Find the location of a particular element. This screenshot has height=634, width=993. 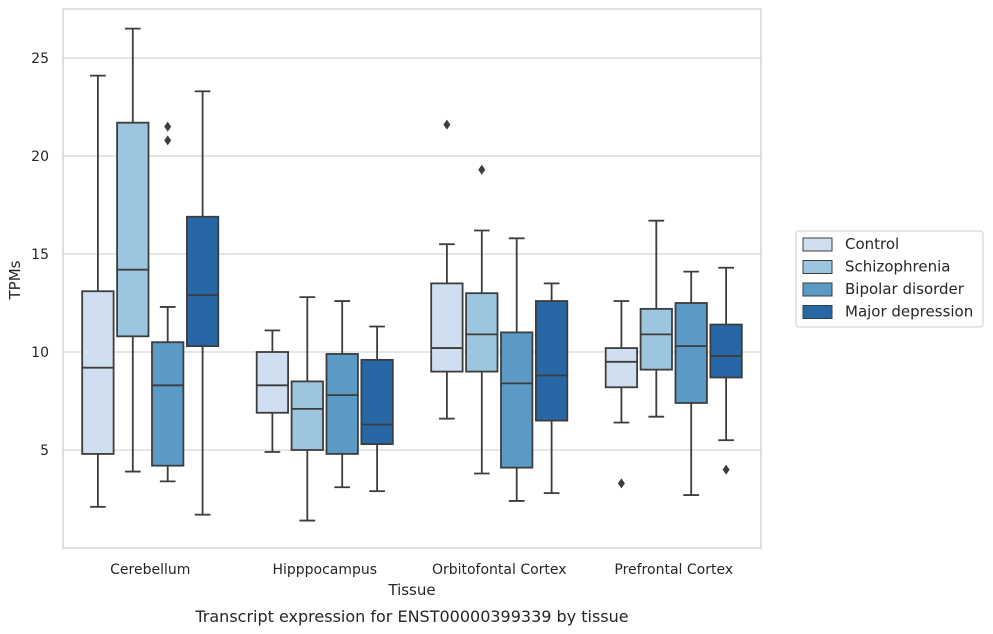

legend-label: Bipolar disorder is located at coordinates (905, 289).